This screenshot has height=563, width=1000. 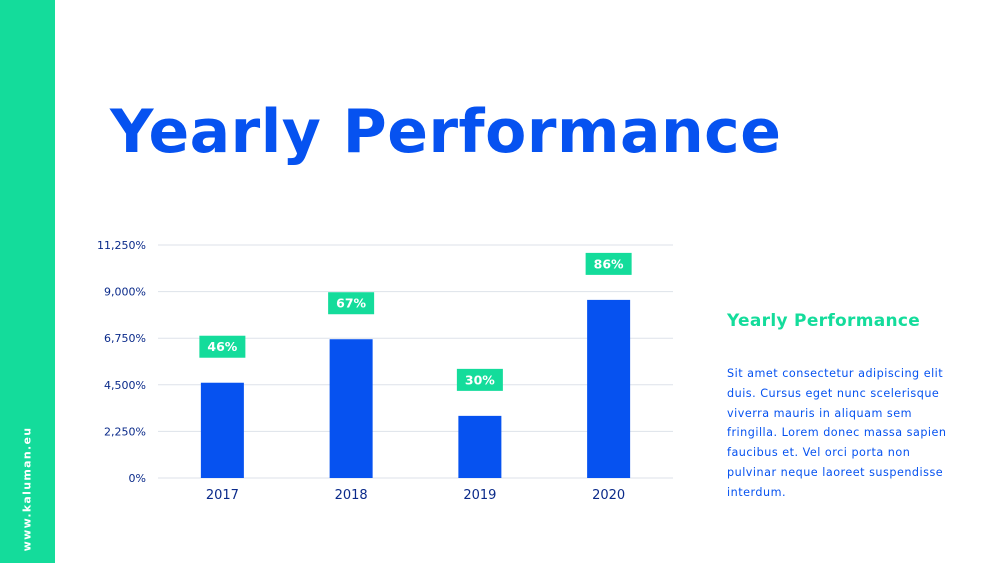 I want to click on data-label: 46%, so click(x=222, y=346).